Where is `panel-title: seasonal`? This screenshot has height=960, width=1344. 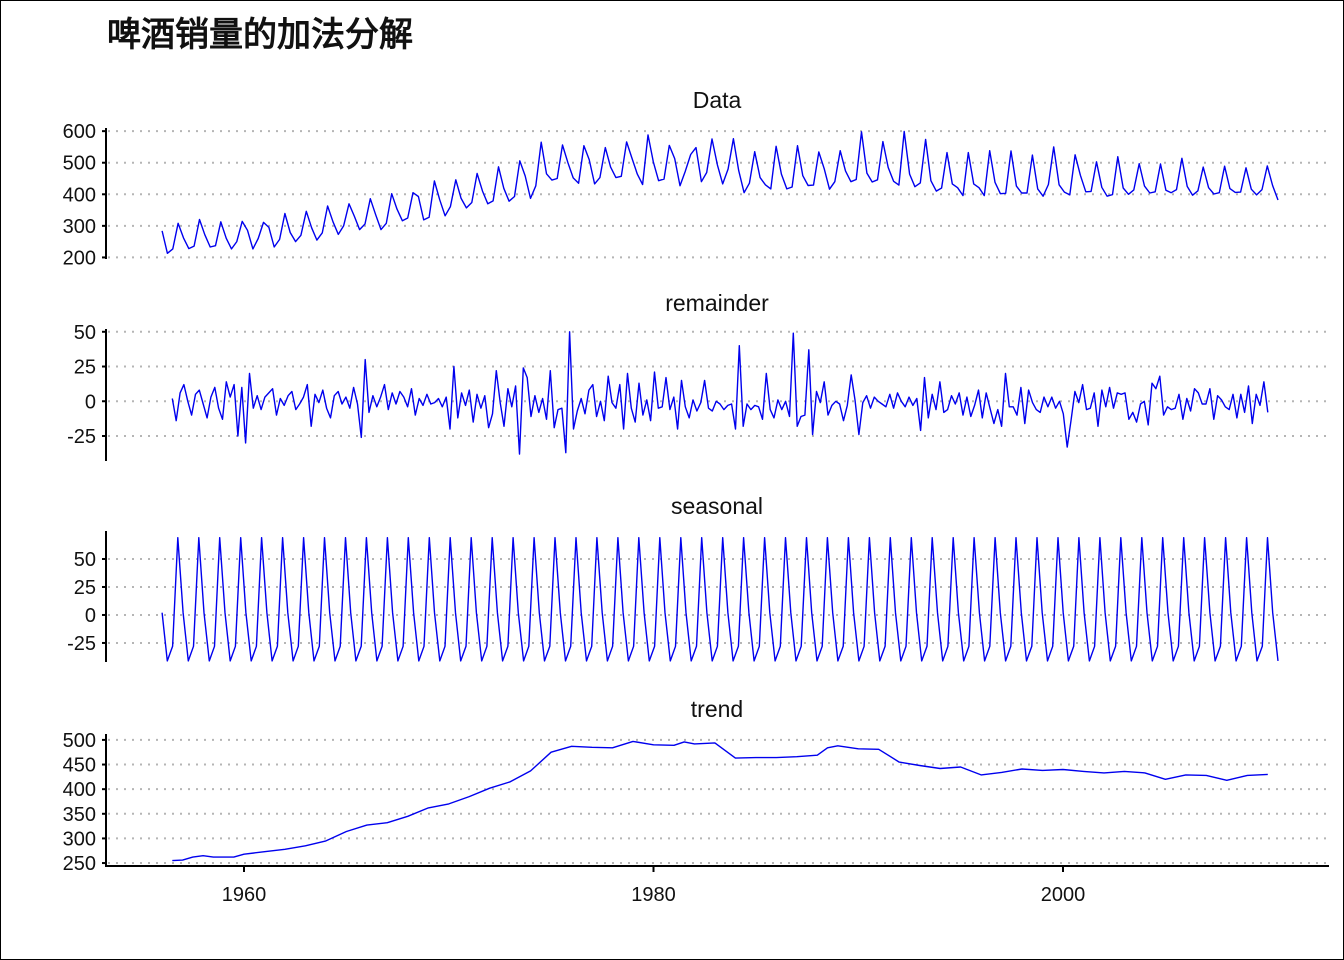
panel-title: seasonal is located at coordinates (717, 506).